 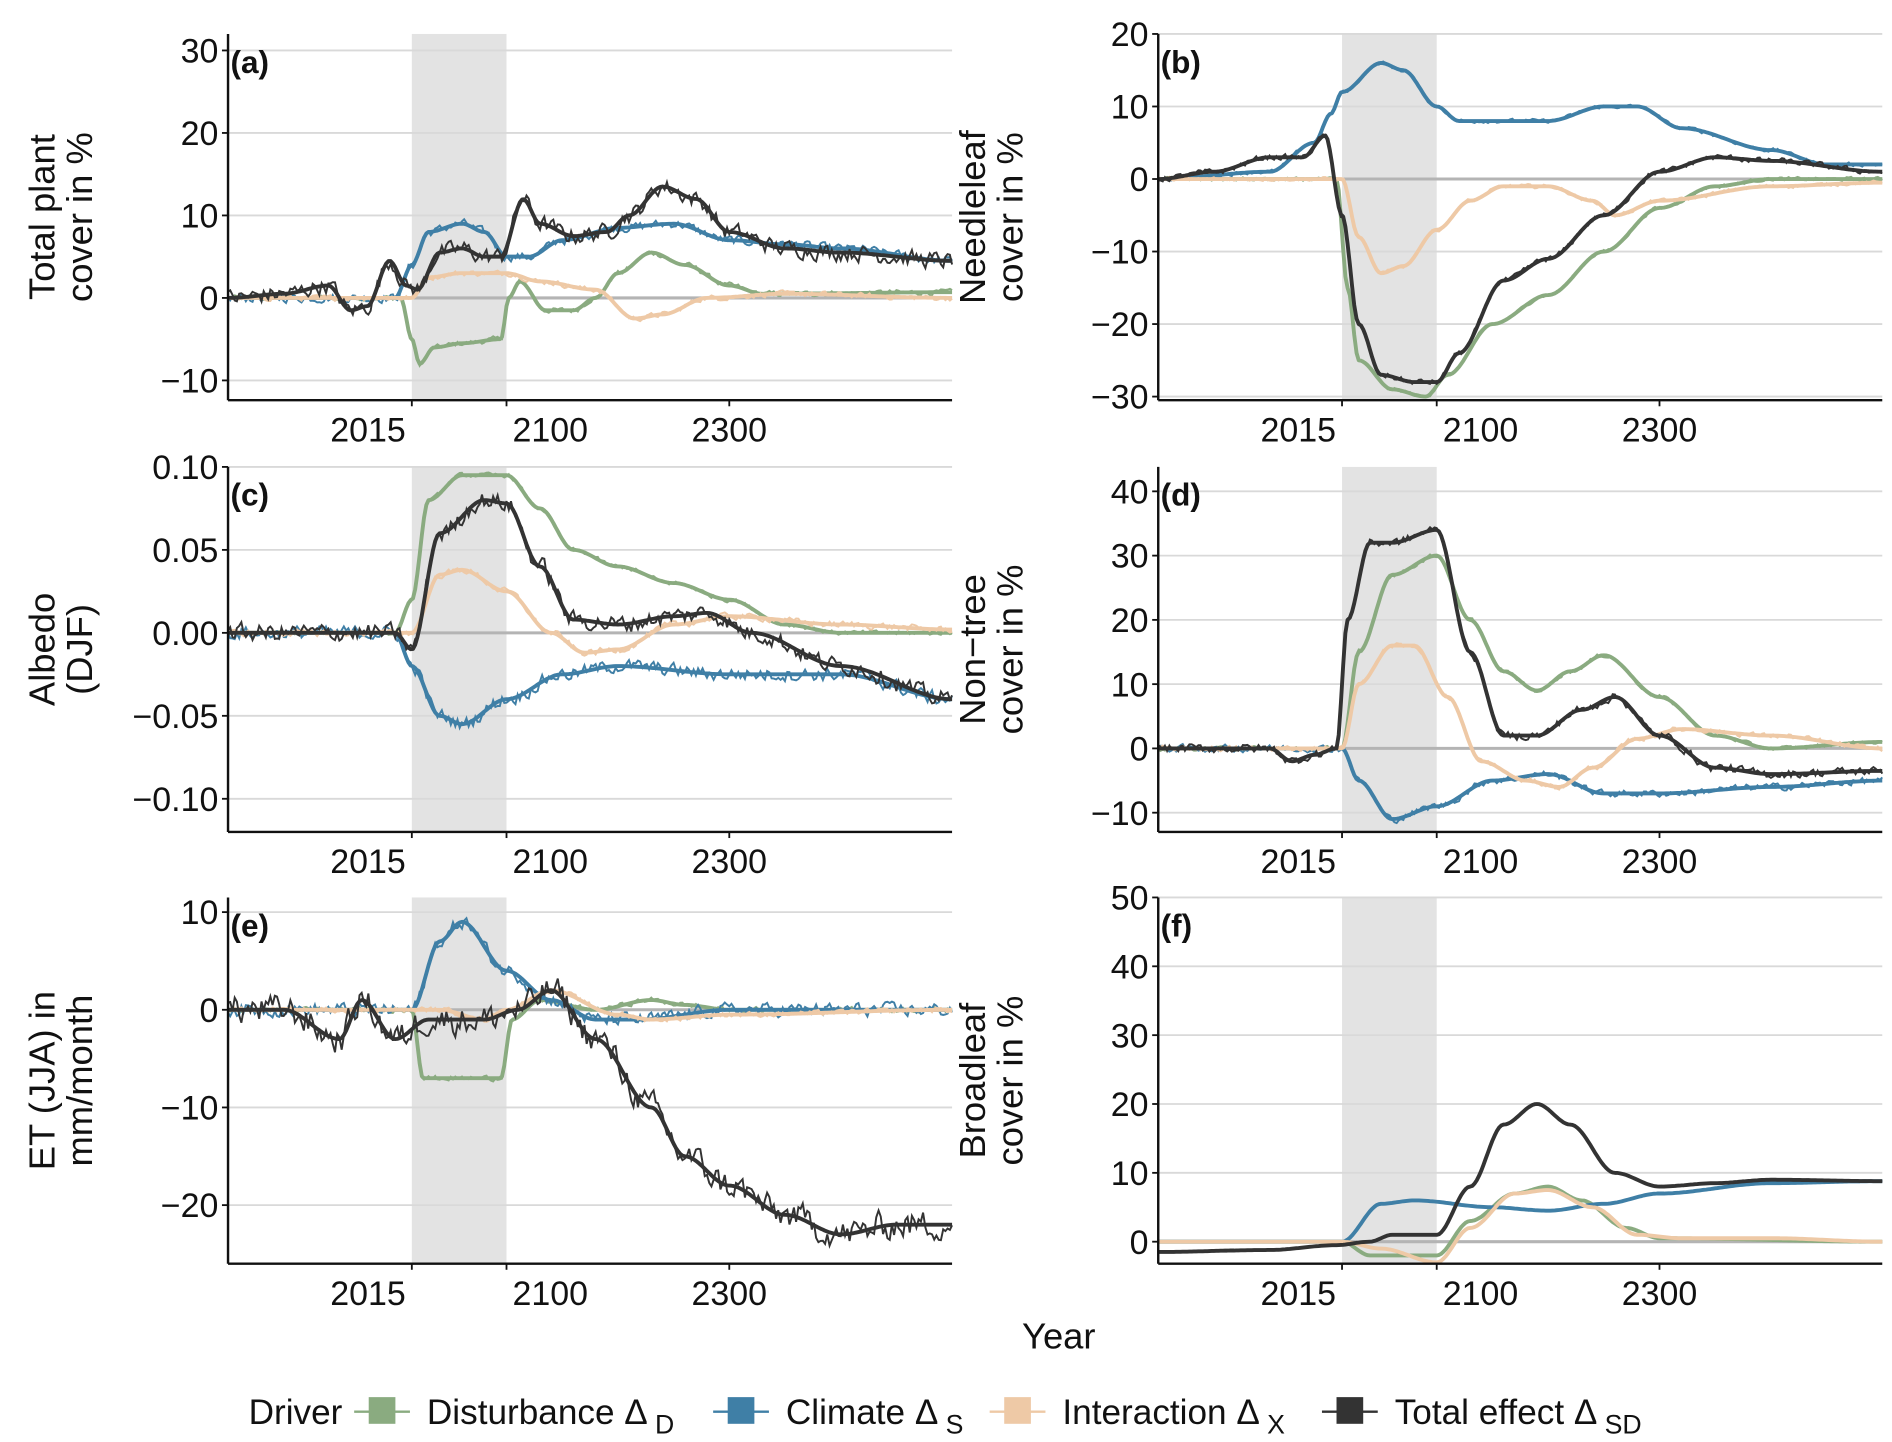 I want to click on y-axis-title: ET (JJA) inmm/month, so click(x=61, y=1080).